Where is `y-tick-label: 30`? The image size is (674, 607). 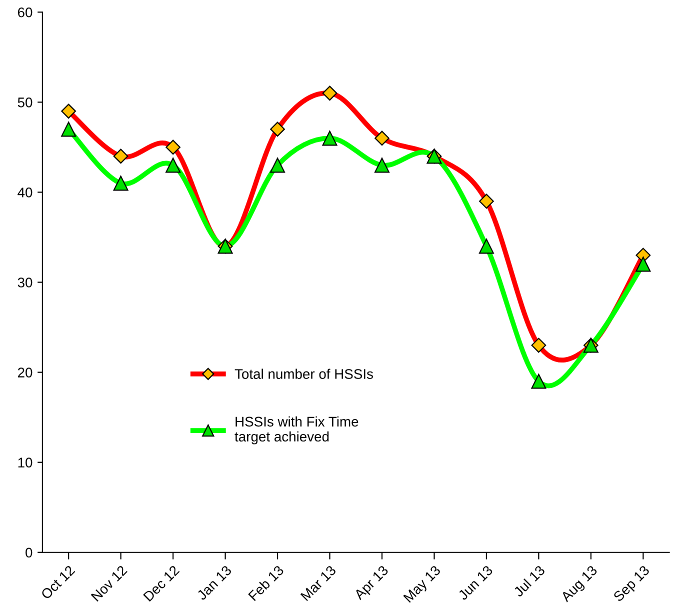 y-tick-label: 30 is located at coordinates (25, 283).